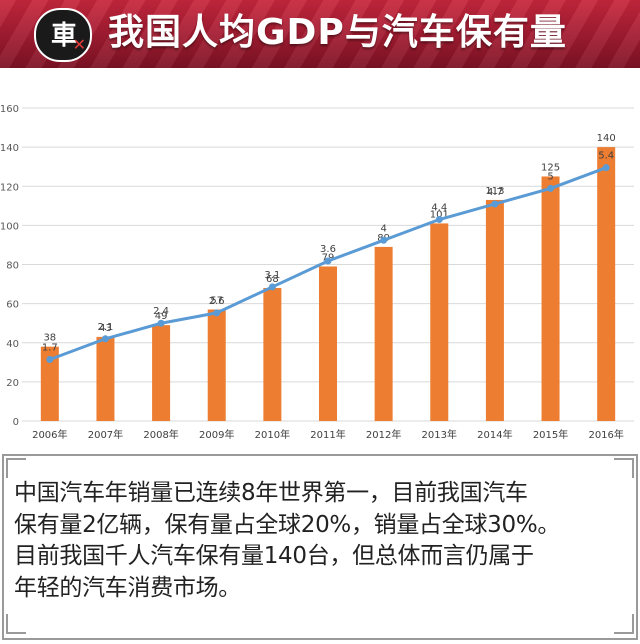 The width and height of the screenshot is (640, 644). I want to click on logo-glyph: 車, so click(63, 36).